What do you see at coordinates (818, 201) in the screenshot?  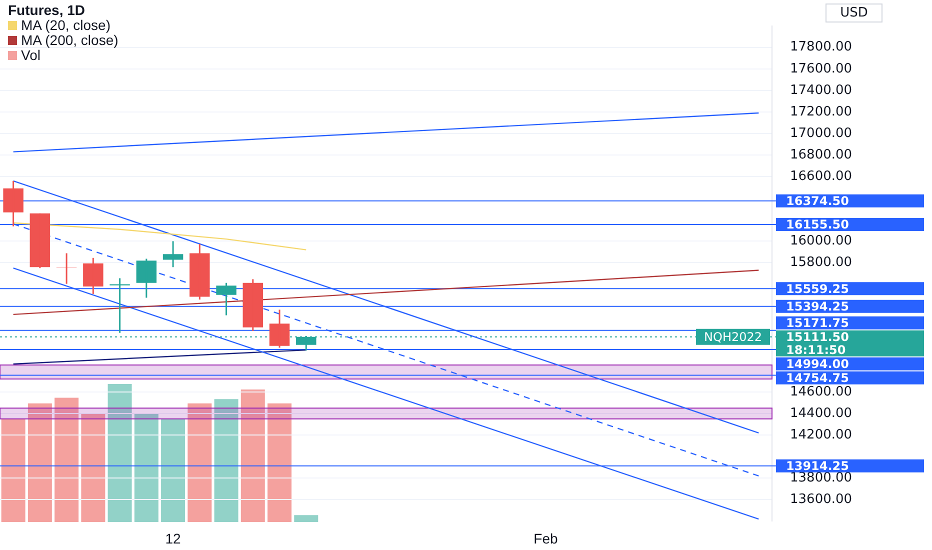 I see `ref-line-label: 16374.50` at bounding box center [818, 201].